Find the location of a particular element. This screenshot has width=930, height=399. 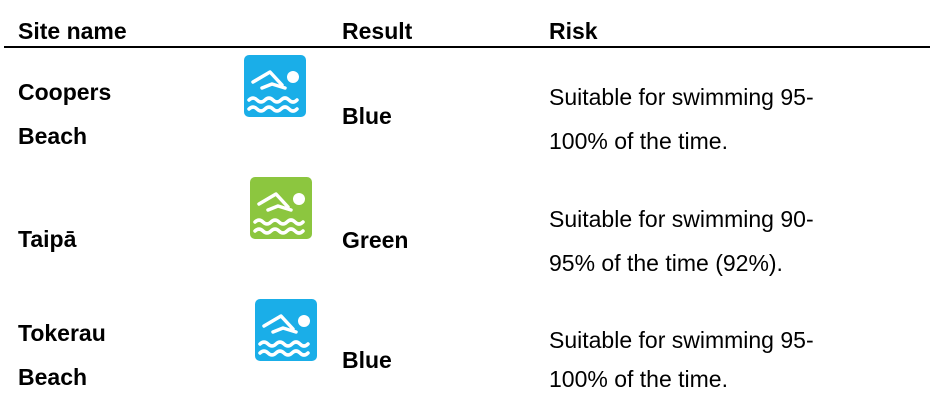

site-name-line: Taipā is located at coordinates (47, 239).